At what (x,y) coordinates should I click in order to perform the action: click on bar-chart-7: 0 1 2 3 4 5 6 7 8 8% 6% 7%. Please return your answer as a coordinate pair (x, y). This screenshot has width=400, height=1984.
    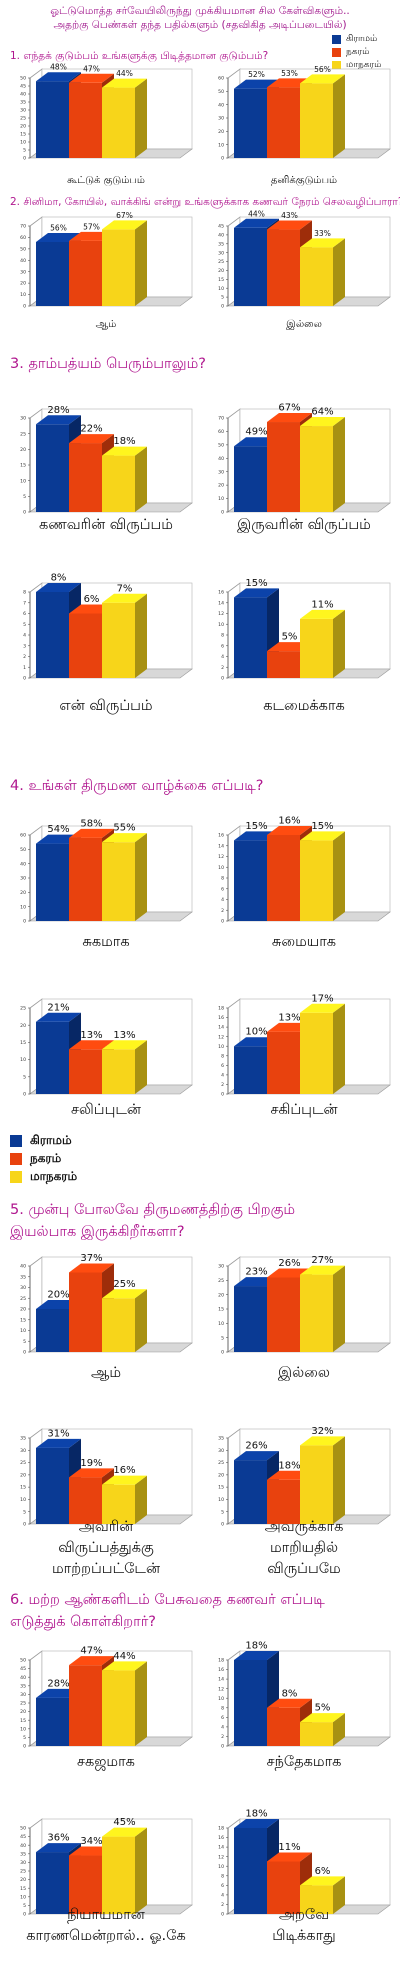
    Looking at the image, I should click on (108, 627).